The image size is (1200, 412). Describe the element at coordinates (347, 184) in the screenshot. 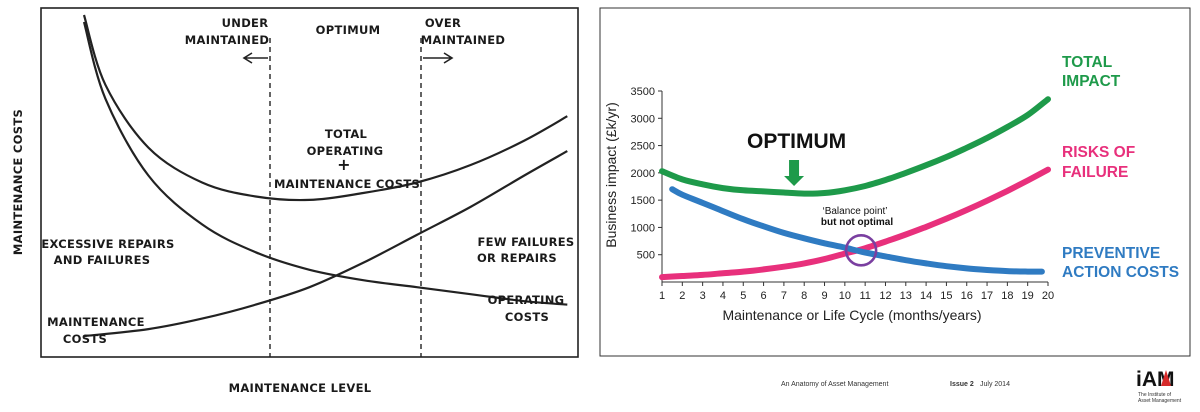

I see `total-label-4: MAINTENANCE COSTS` at that location.